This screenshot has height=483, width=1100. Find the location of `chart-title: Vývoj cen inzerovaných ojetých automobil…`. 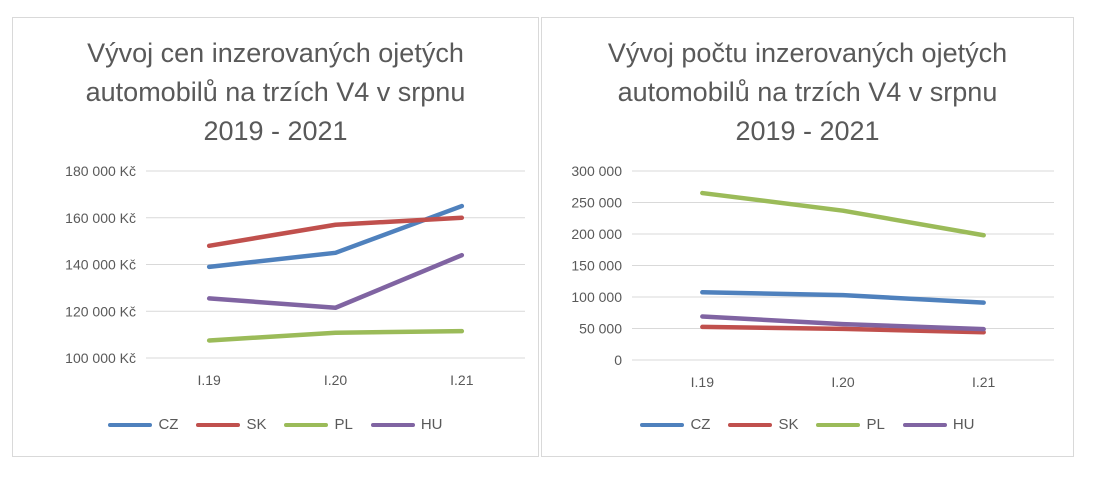

chart-title: Vývoj cen inzerovaných ojetých automobil… is located at coordinates (275, 92).